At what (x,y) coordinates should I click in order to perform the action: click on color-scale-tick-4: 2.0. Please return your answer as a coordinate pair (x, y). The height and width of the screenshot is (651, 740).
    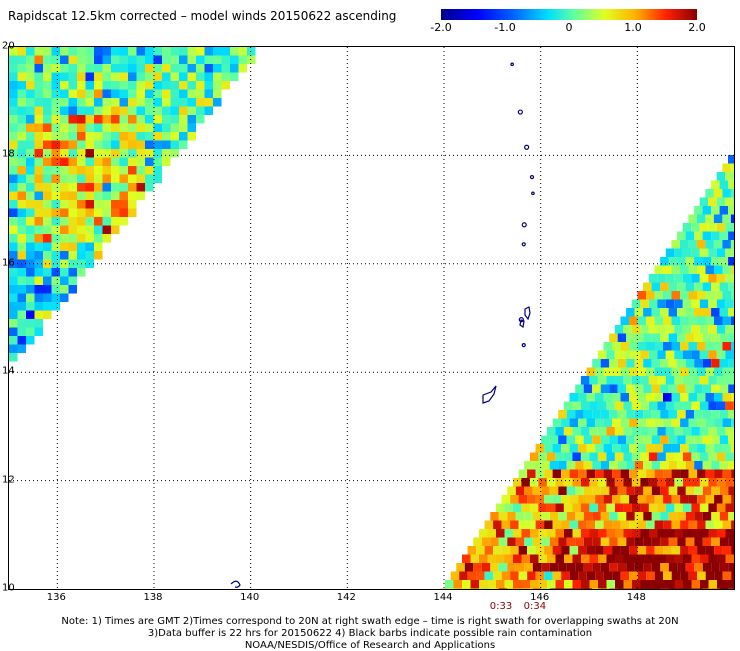
    Looking at the image, I should click on (697, 27).